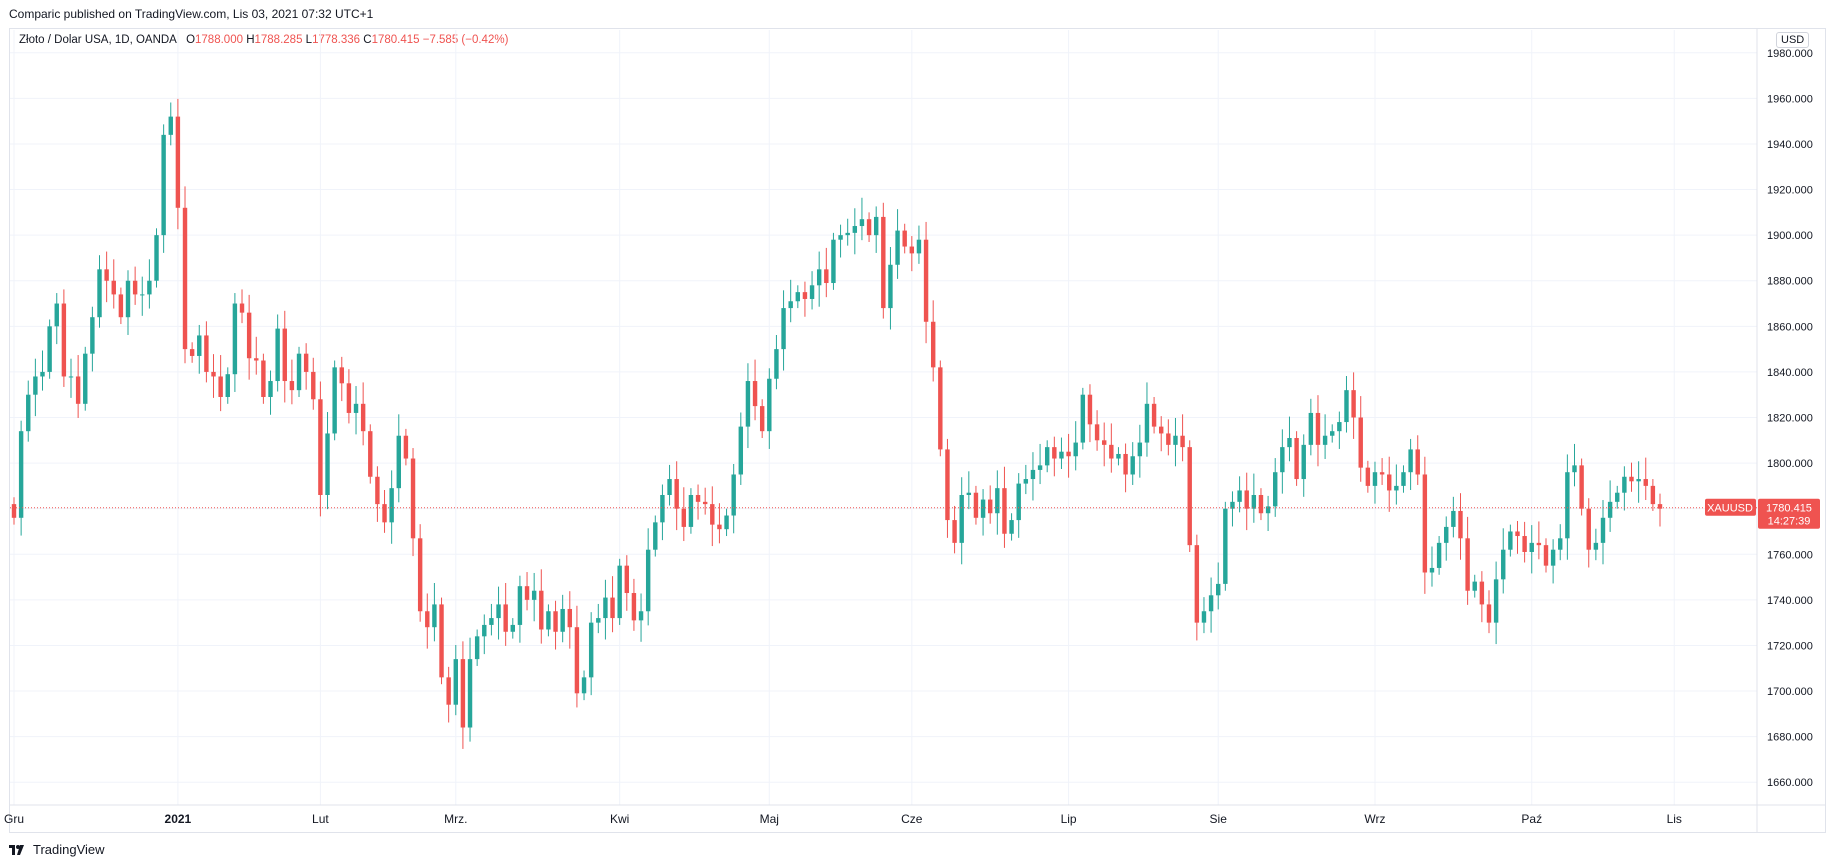 The width and height of the screenshot is (1834, 868). What do you see at coordinates (465, 40) in the screenshot?
I see `legend-change: −7.585 (−0.42%)` at bounding box center [465, 40].